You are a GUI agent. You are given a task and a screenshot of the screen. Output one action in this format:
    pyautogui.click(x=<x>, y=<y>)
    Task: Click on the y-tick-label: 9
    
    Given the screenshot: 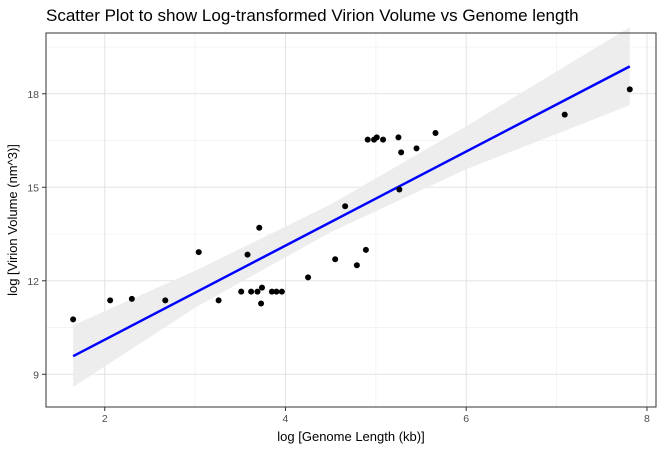 What is the action you would take?
    pyautogui.click(x=36, y=375)
    